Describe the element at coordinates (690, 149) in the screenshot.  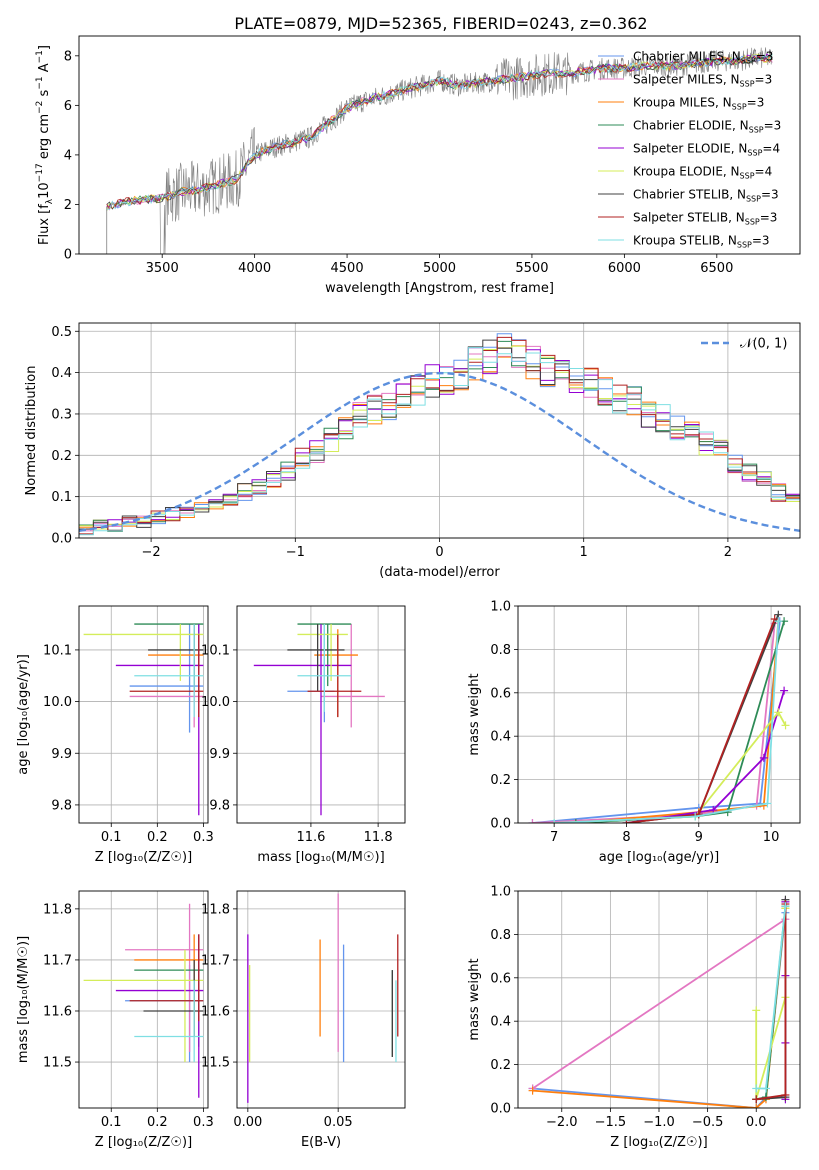
I see `legend-label-main: Salpeter ELODIE, N` at that location.